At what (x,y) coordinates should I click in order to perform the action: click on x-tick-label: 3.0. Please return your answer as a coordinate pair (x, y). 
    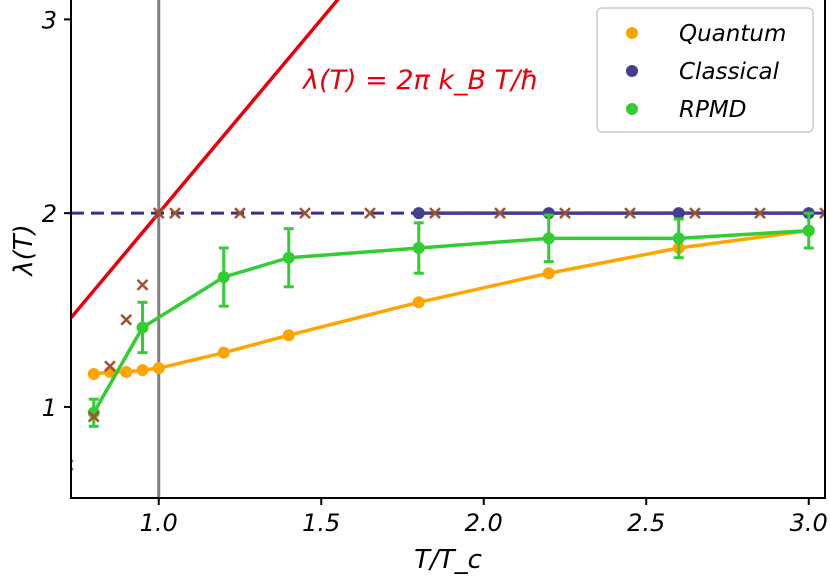
    Looking at the image, I should click on (809, 523).